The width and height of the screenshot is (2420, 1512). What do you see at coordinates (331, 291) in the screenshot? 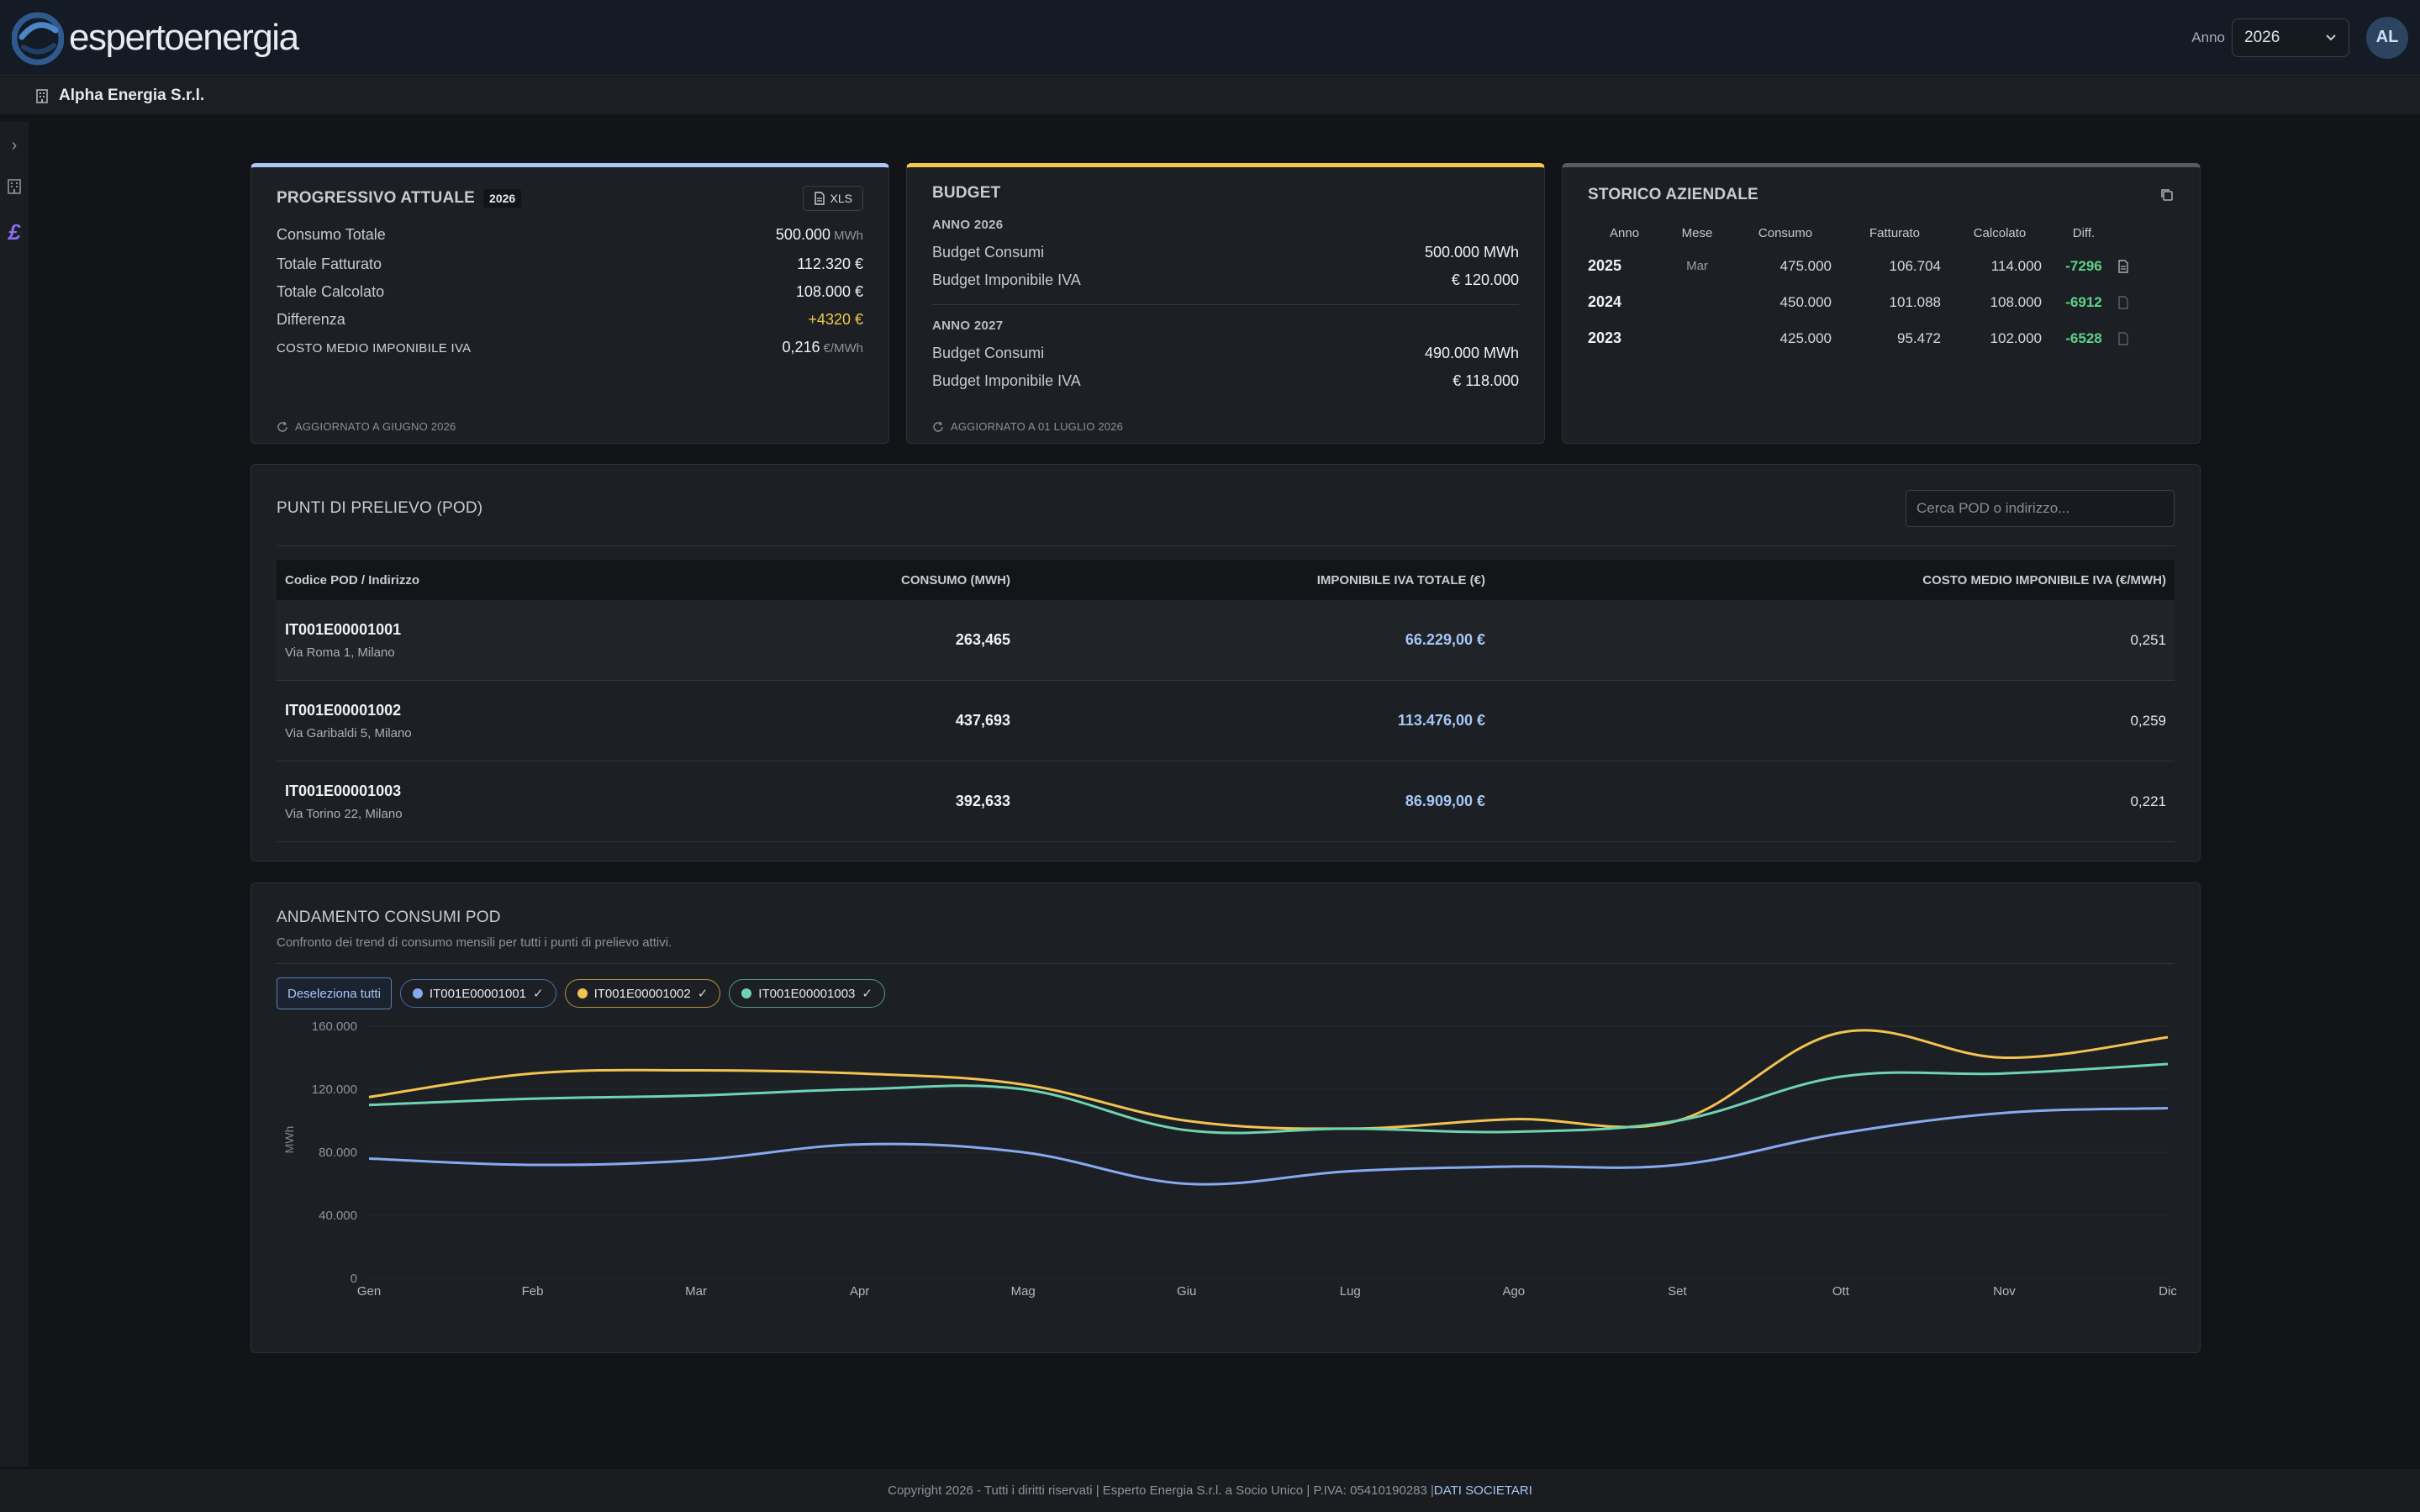
I see `totale-calcolato-label: Totale Calcolato` at bounding box center [331, 291].